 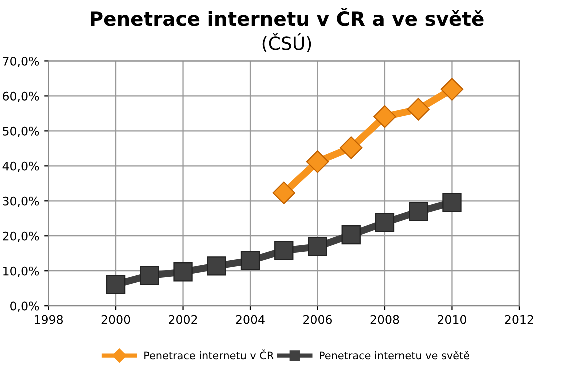 I want to click on y-tick-label: 0,0%, so click(x=25, y=307).